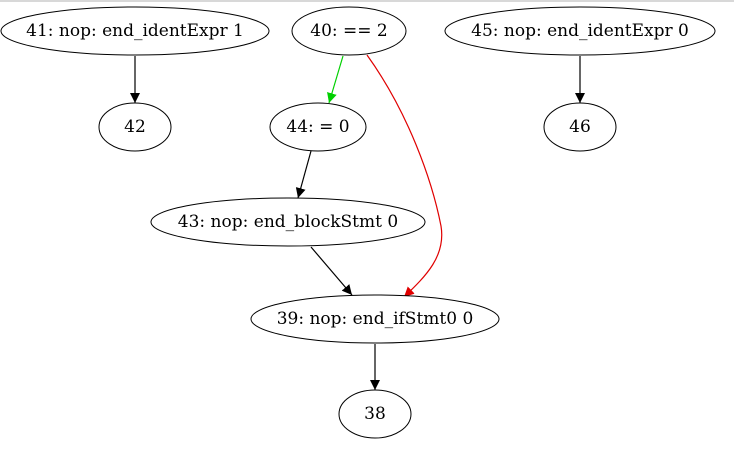 The width and height of the screenshot is (734, 458). I want to click on node-label-46: 46, so click(580, 127).